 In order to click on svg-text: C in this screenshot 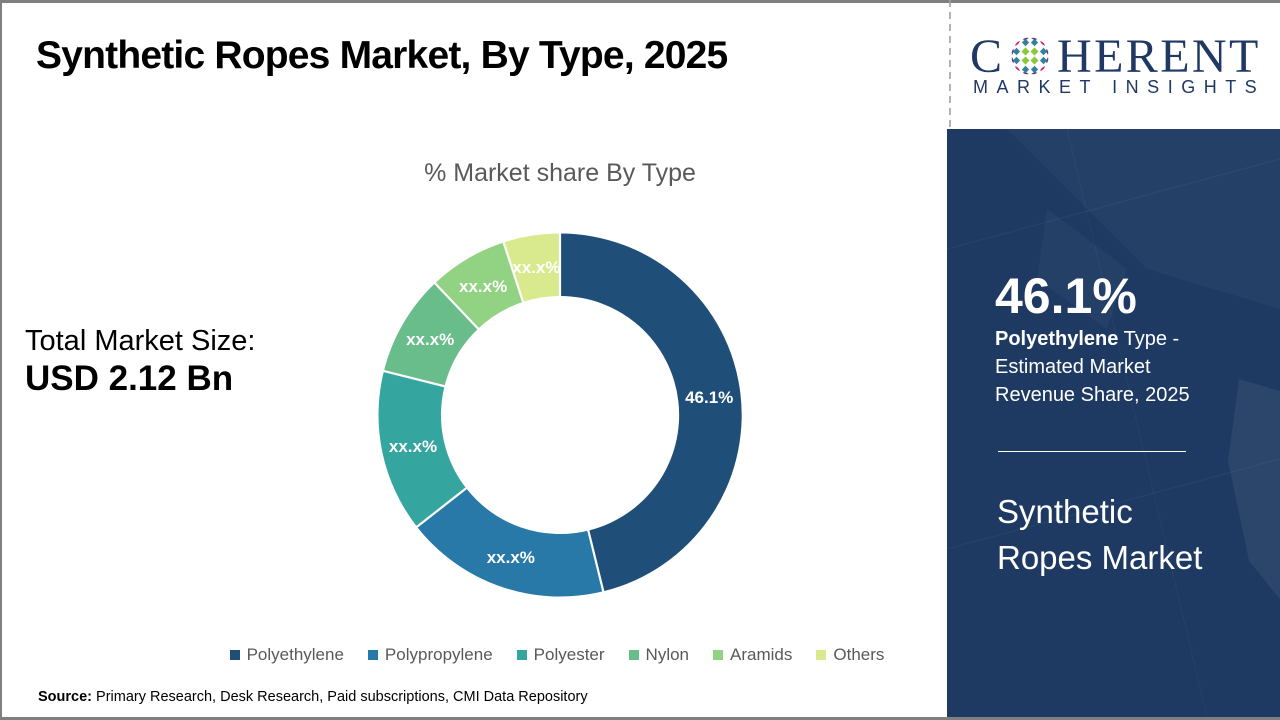, I will do `click(986, 56)`.